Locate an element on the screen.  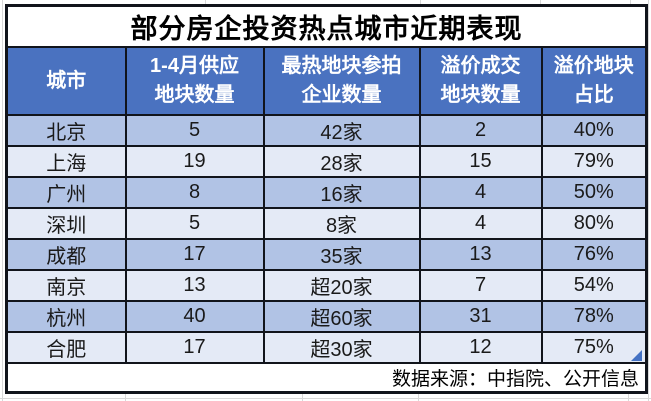
city-name-cell: 北京 is located at coordinates (66, 130).